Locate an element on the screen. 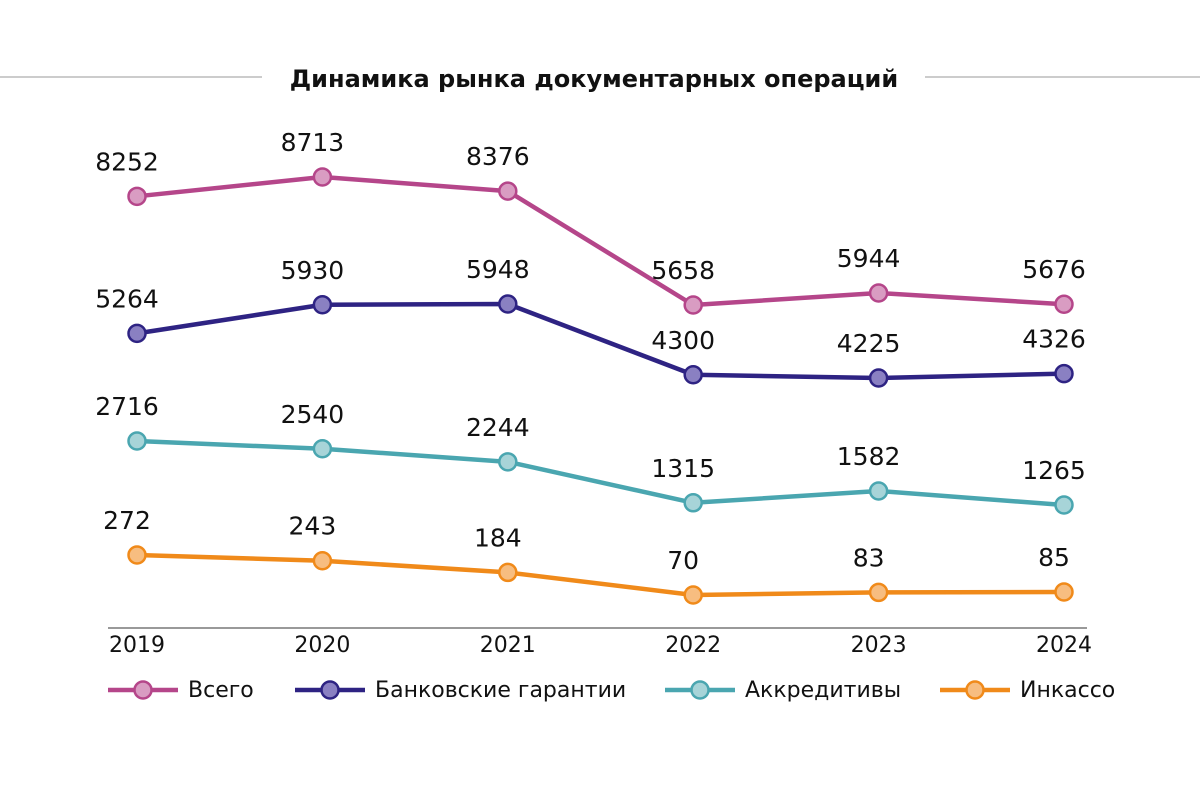 This screenshot has width=1200, height=800. value-label: 5944 is located at coordinates (869, 258).